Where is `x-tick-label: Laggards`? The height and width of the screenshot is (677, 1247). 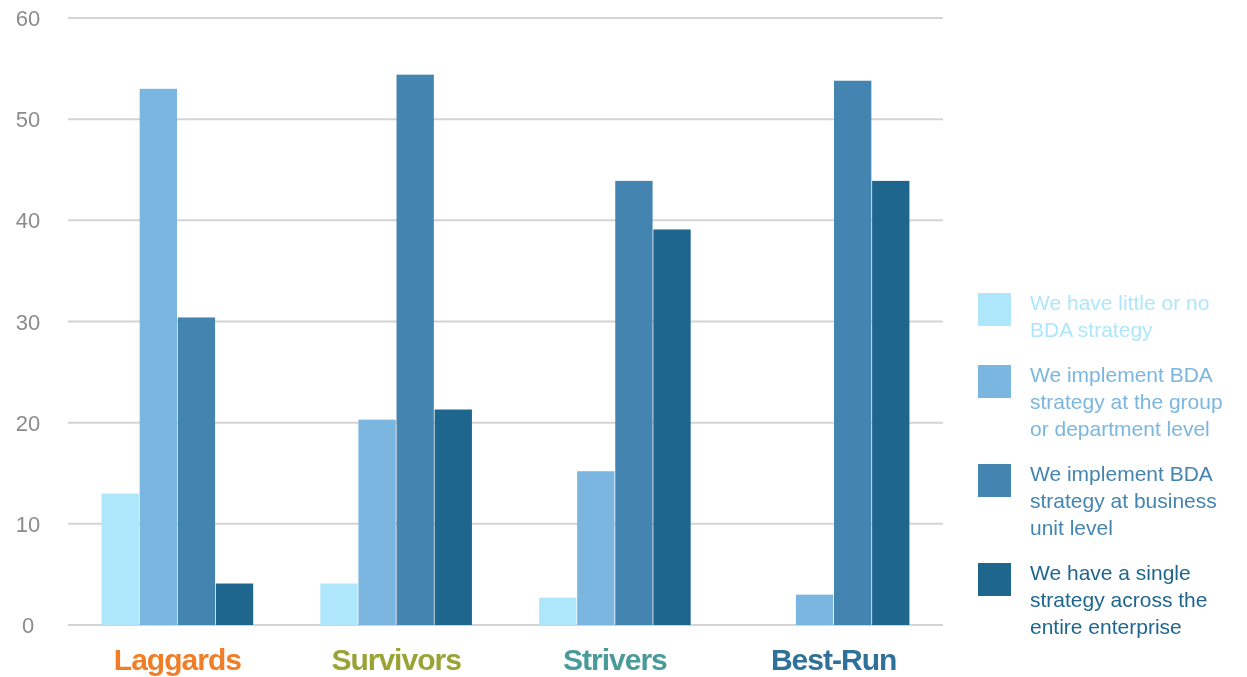 x-tick-label: Laggards is located at coordinates (177, 659).